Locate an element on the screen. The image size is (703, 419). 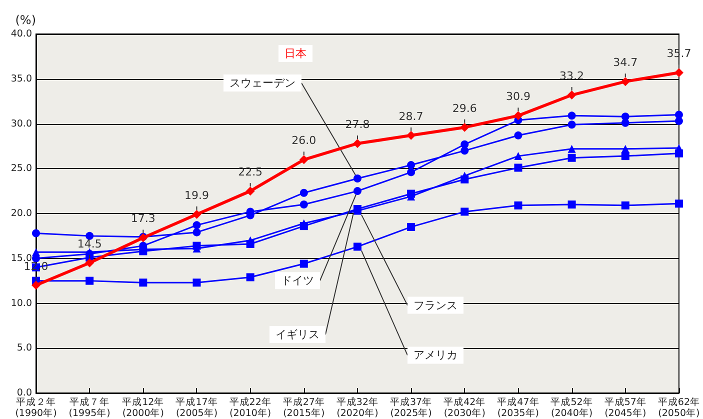
text: アメリカ is located at coordinates (435, 355).